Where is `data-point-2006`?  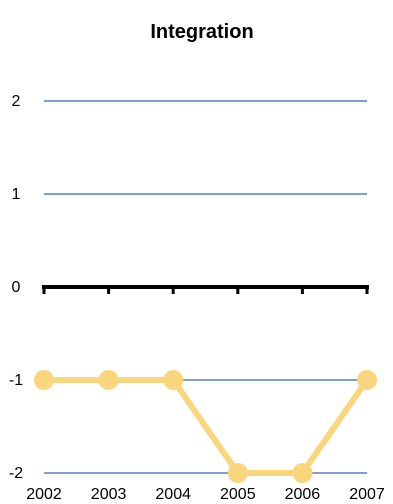
data-point-2006 is located at coordinates (302, 473).